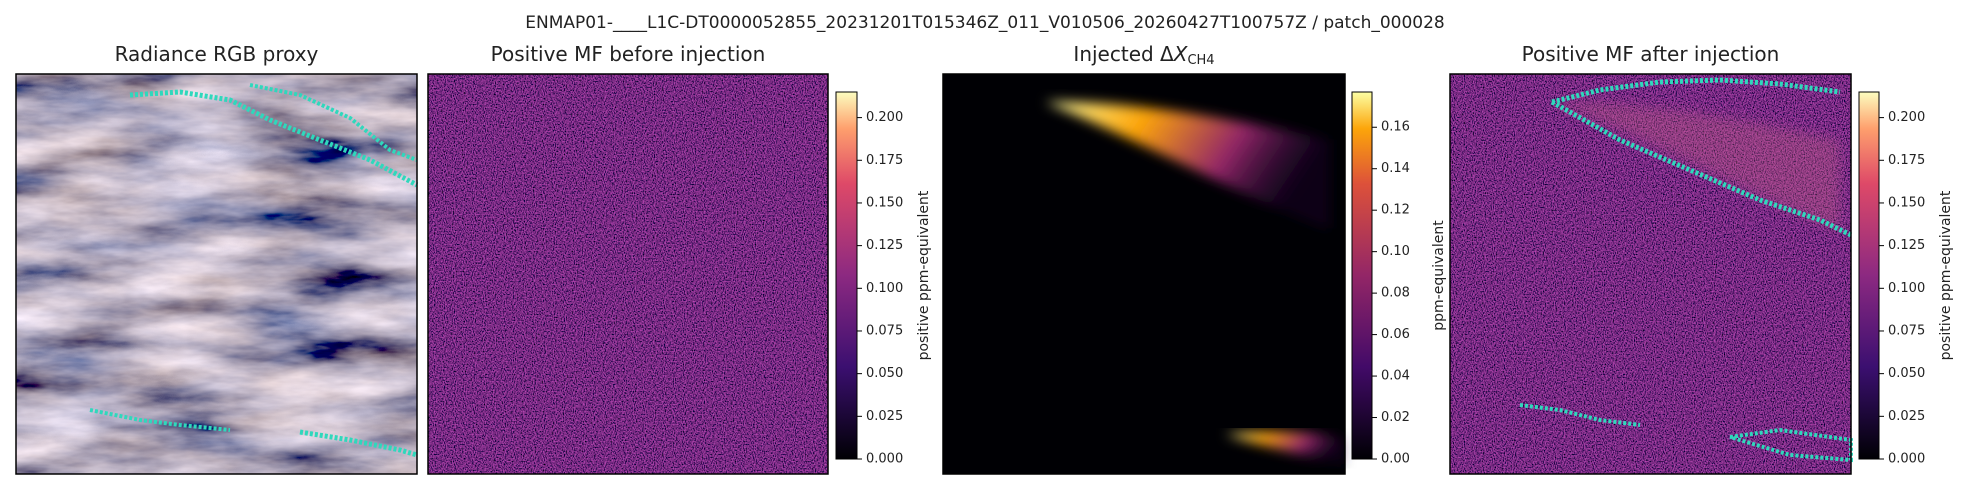  I want to click on colorbar-tick-label: 0.16, so click(1395, 127).